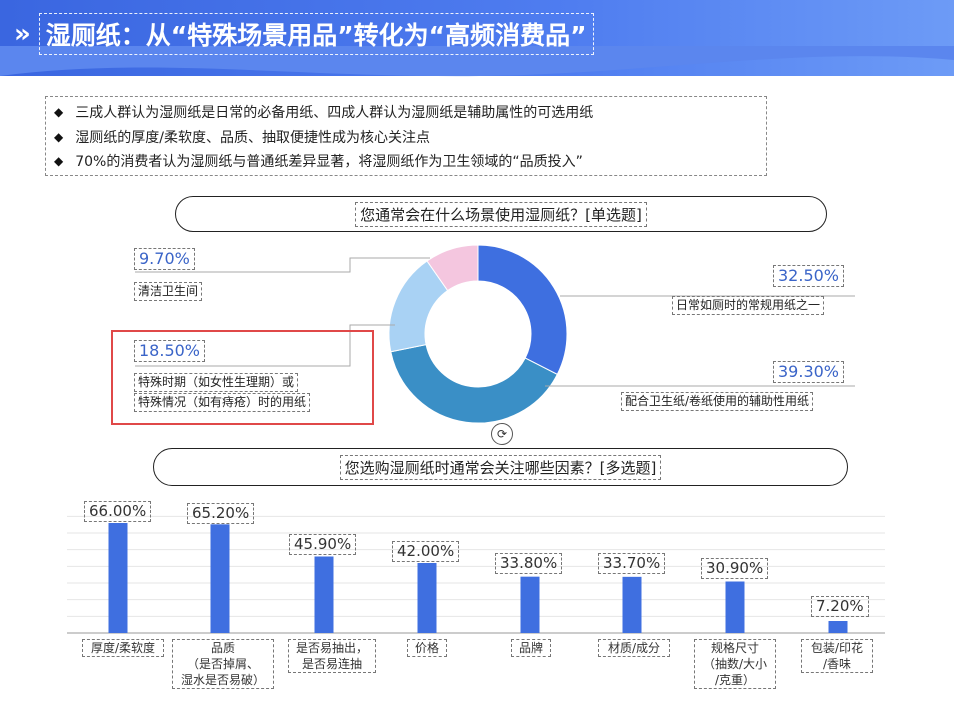 Image resolution: width=954 pixels, height=712 pixels. Describe the element at coordinates (222, 402) in the screenshot. I see `slice3-label-line2: 特殊情况（如有痔疮）时的用纸` at that location.